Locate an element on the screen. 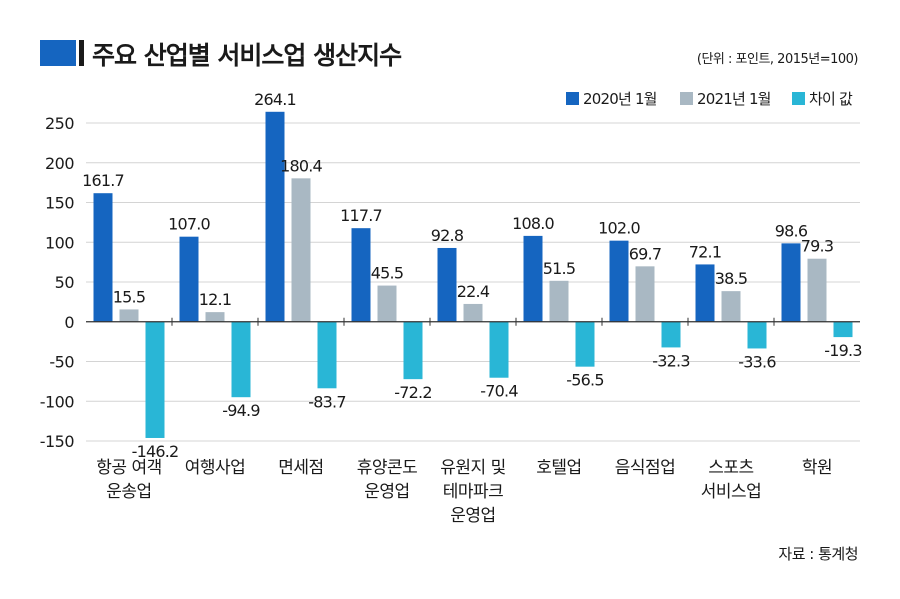 The height and width of the screenshot is (599, 900). category-label: 학원 is located at coordinates (817, 468).